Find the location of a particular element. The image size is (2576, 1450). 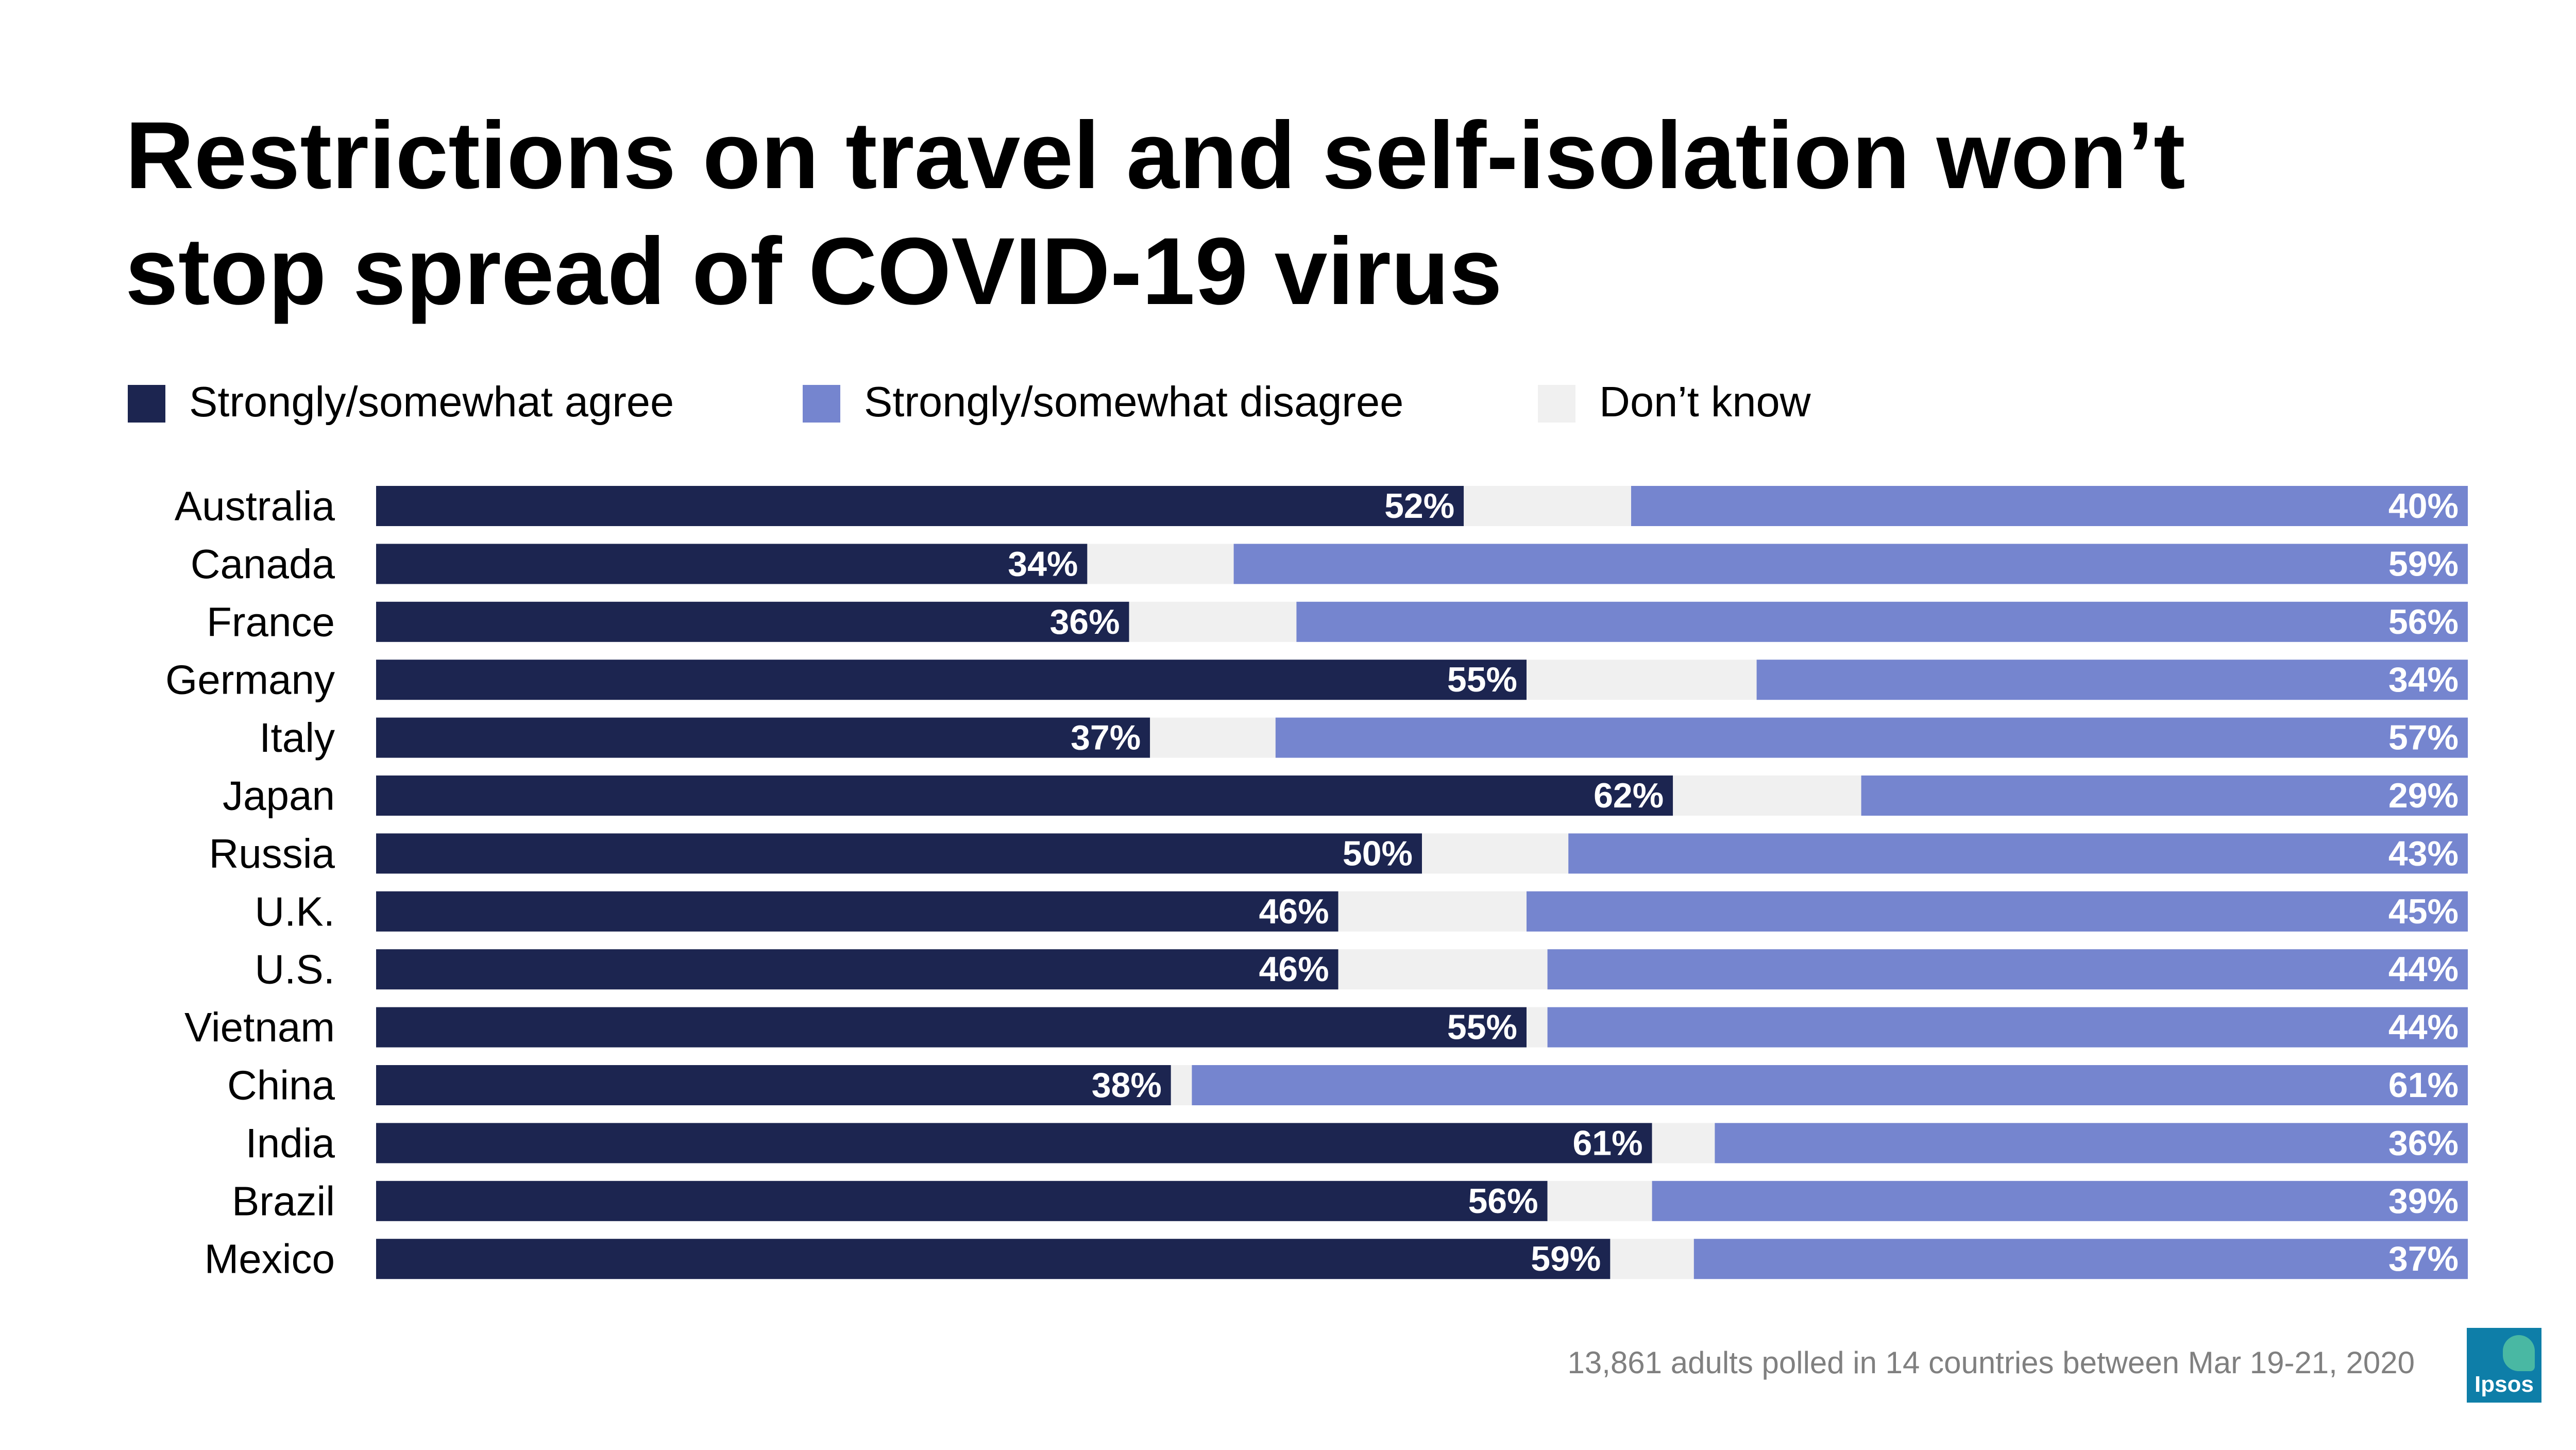

data-label-strongly-somewhat-agree-germany: 55% is located at coordinates (1482, 679).